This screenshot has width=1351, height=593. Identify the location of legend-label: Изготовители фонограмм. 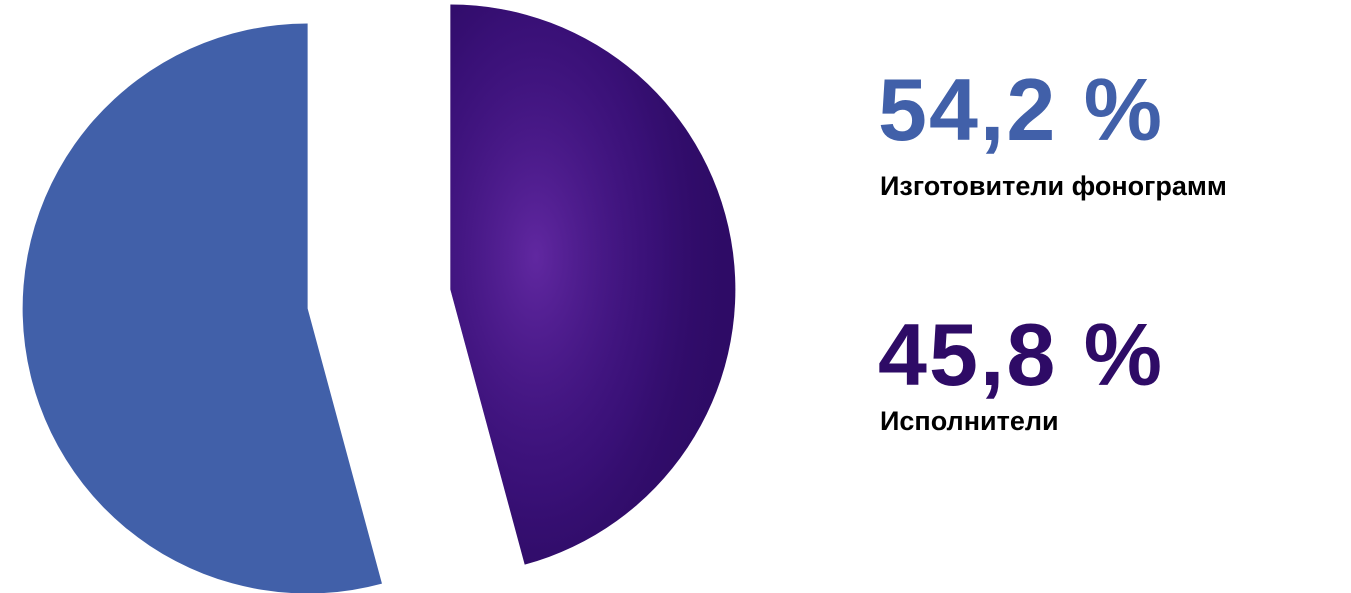
(1053, 186).